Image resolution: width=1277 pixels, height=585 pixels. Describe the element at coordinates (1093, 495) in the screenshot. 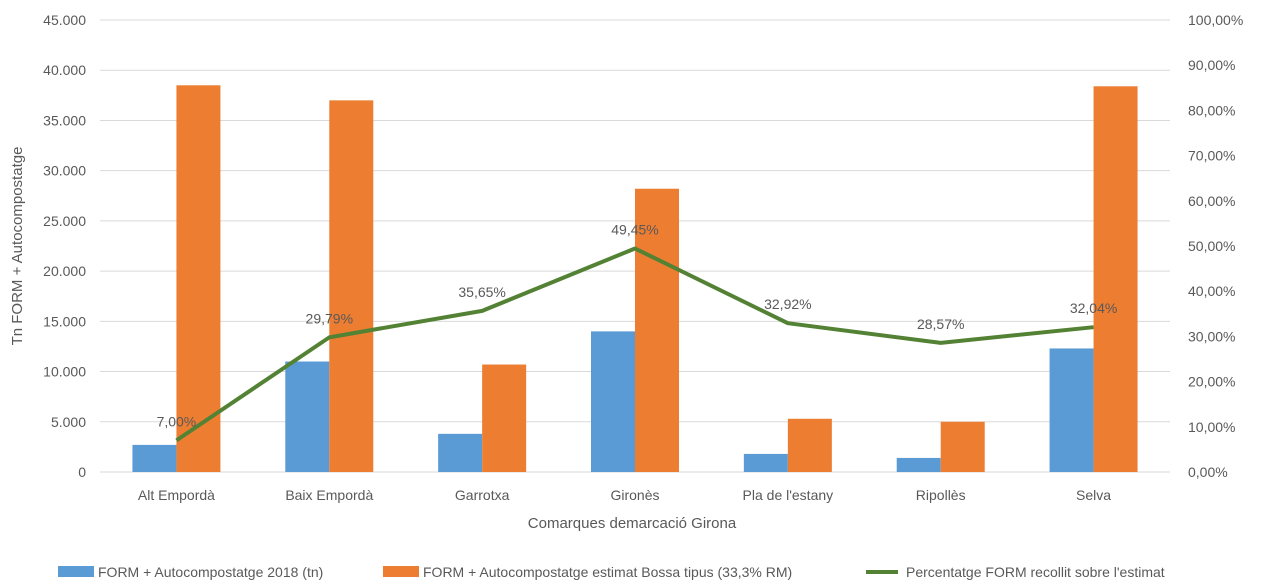

I see `x-tick-label: Selva` at that location.